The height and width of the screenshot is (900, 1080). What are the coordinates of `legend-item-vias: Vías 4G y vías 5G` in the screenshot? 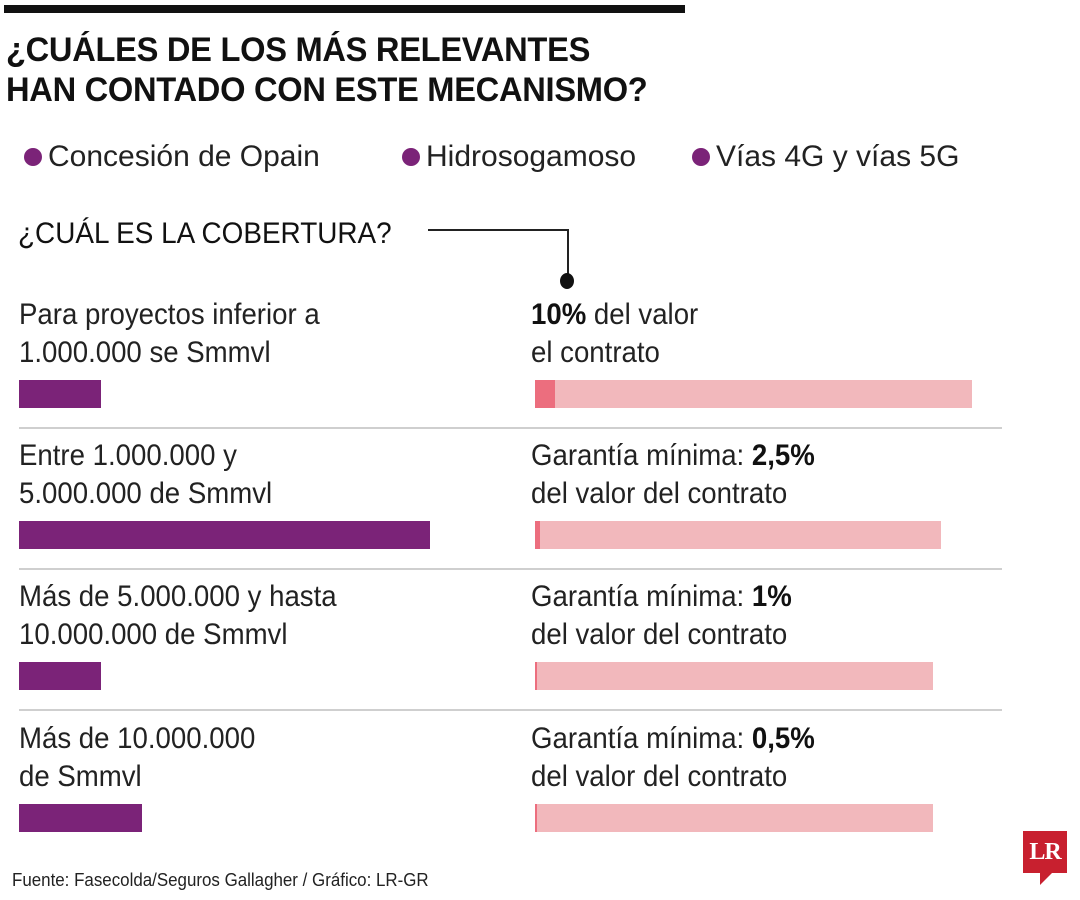 It's located at (825, 157).